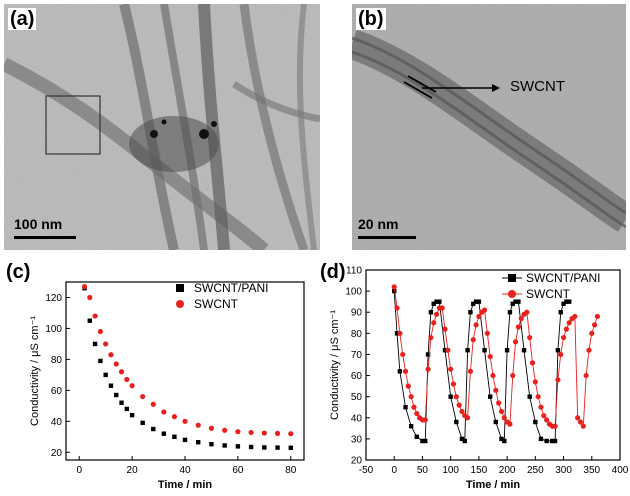 The height and width of the screenshot is (496, 630). Describe the element at coordinates (35, 371) in the screenshot. I see `y-axis-label: Conductivity / μS cm⁻¹` at that location.